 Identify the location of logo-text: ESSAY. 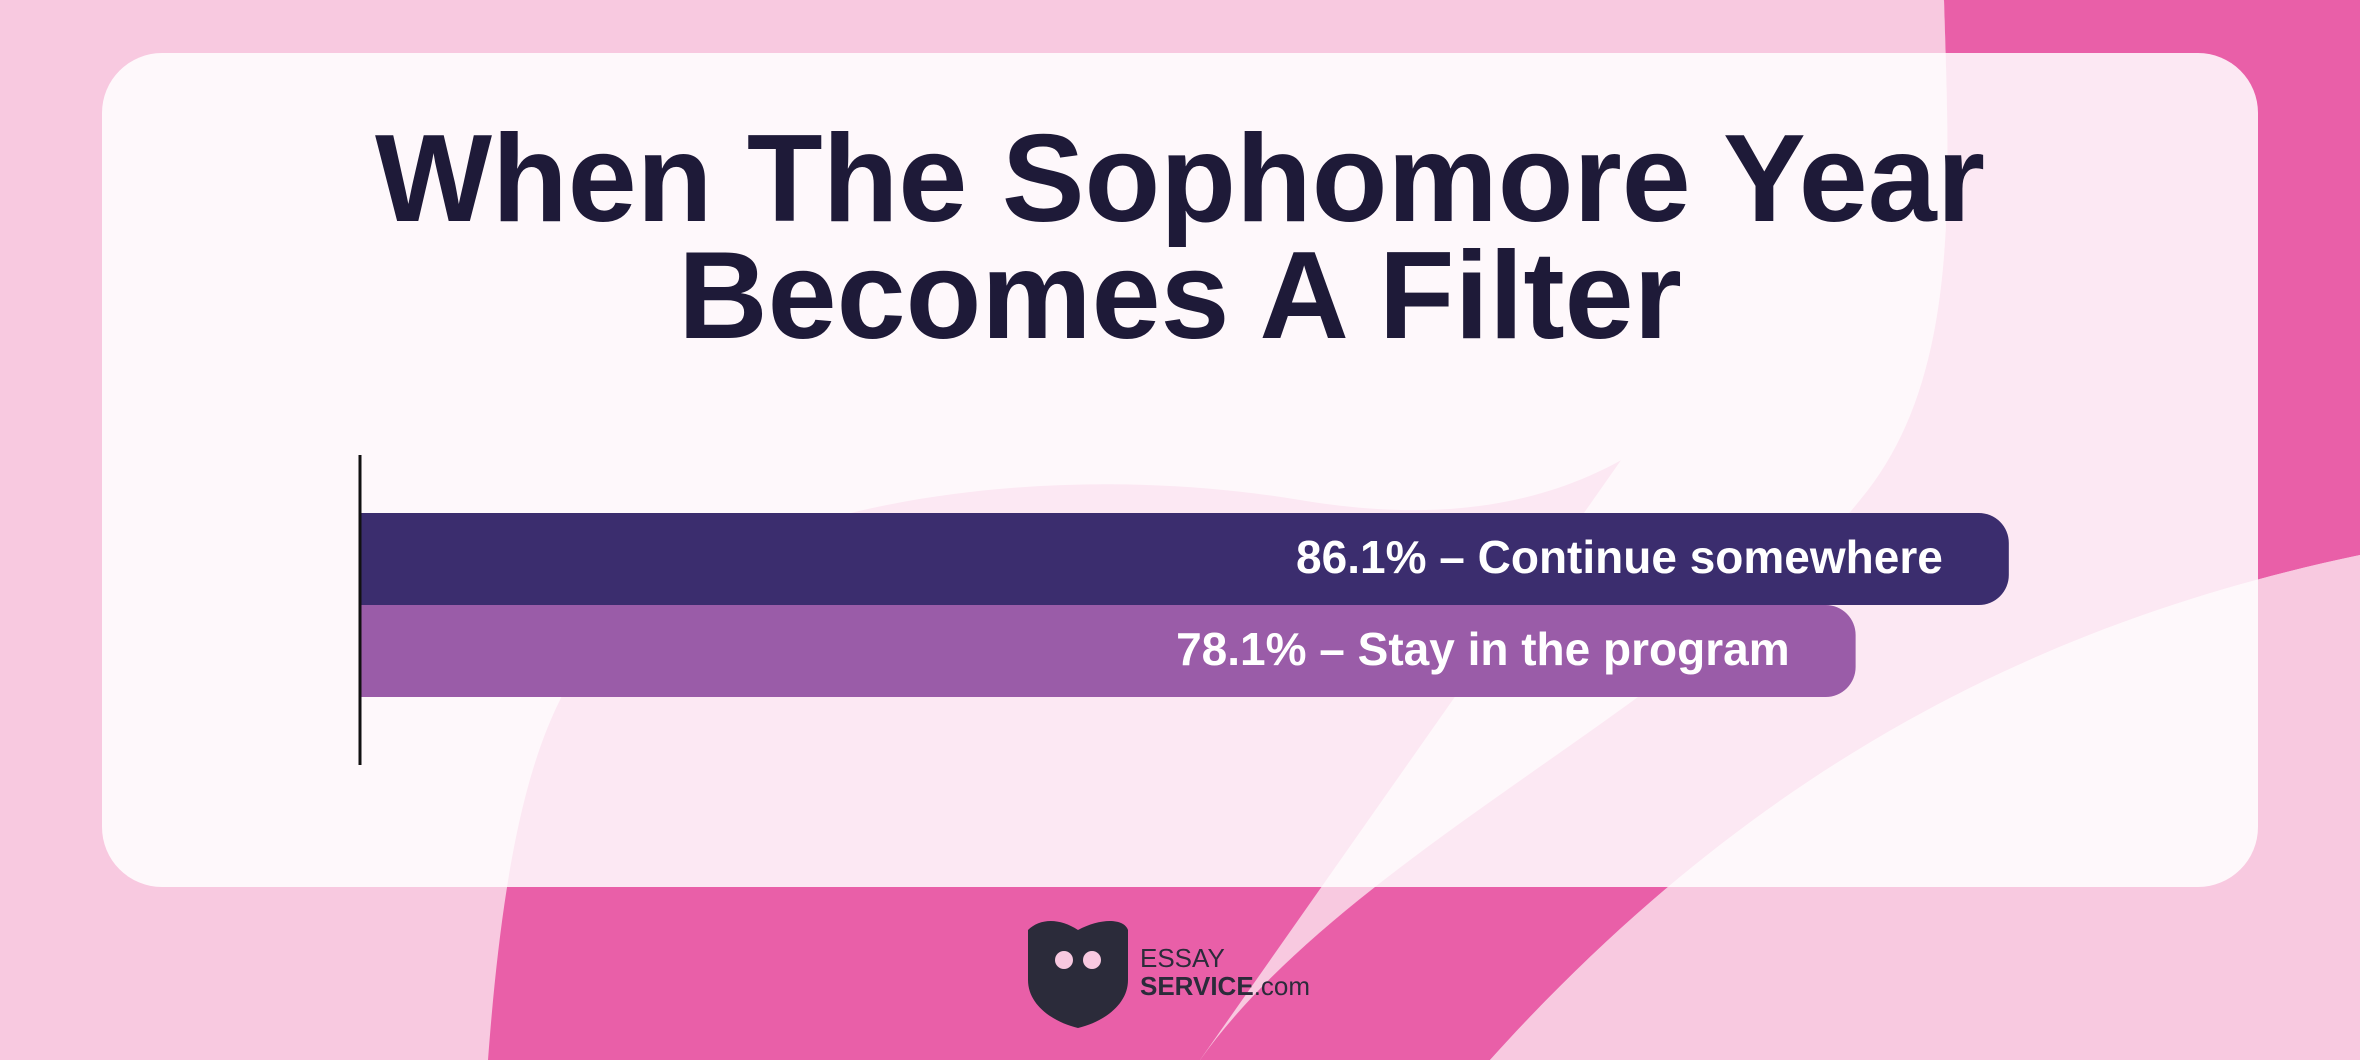
(1182, 958).